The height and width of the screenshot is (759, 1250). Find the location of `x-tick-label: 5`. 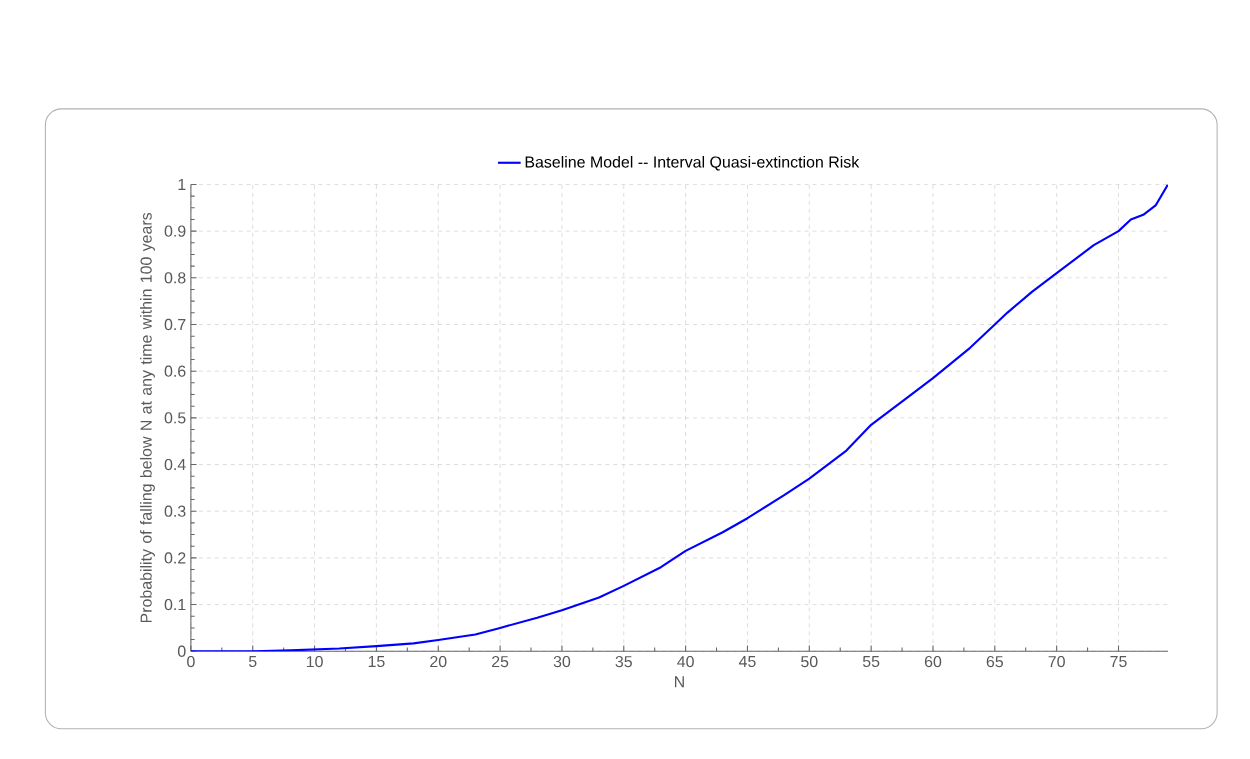

x-tick-label: 5 is located at coordinates (252, 661).